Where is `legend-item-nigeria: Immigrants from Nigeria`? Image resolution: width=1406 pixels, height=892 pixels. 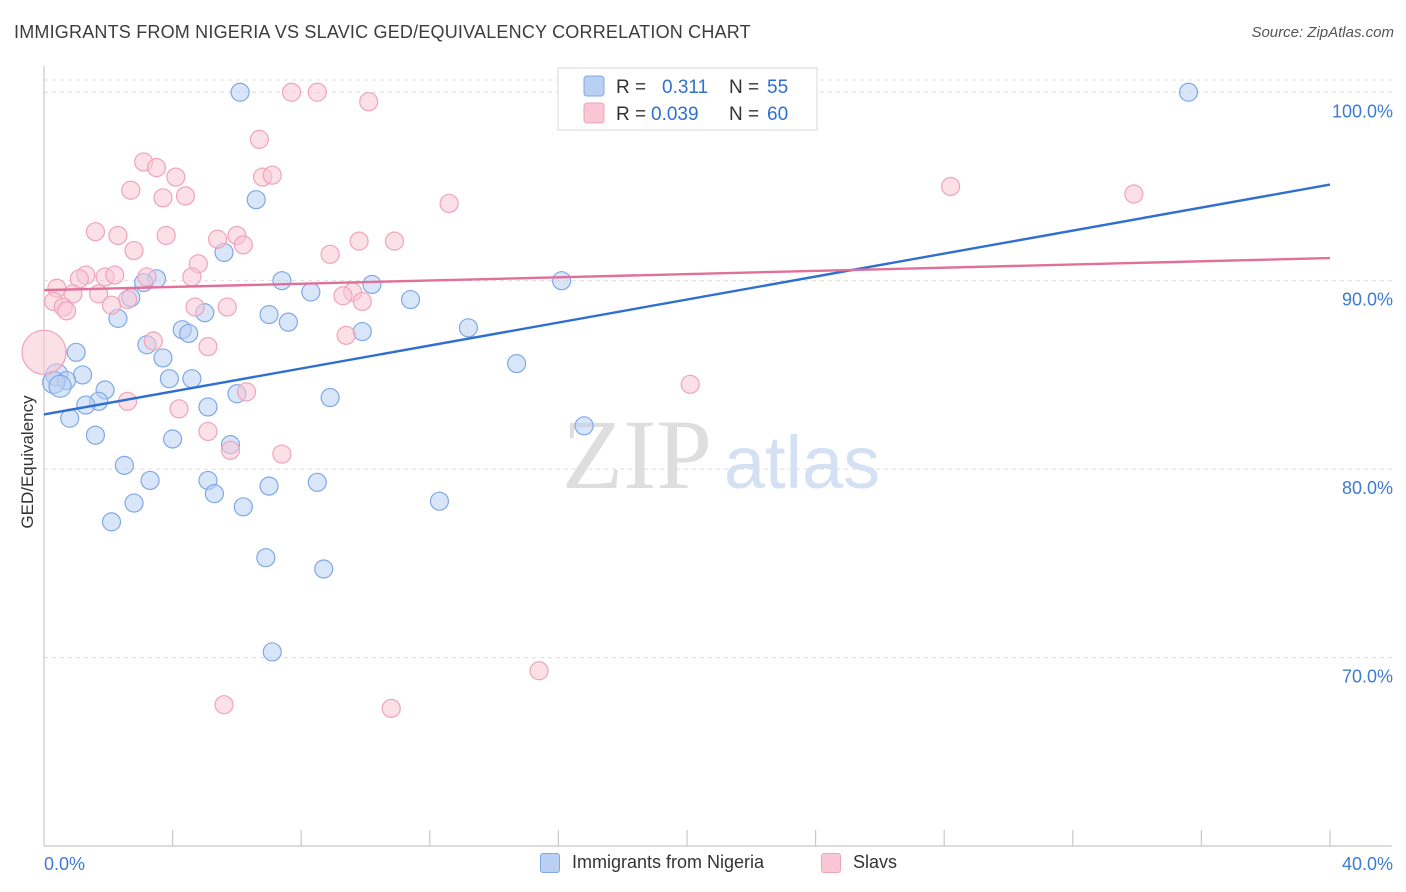 legend-item-nigeria: Immigrants from Nigeria is located at coordinates (652, 862).